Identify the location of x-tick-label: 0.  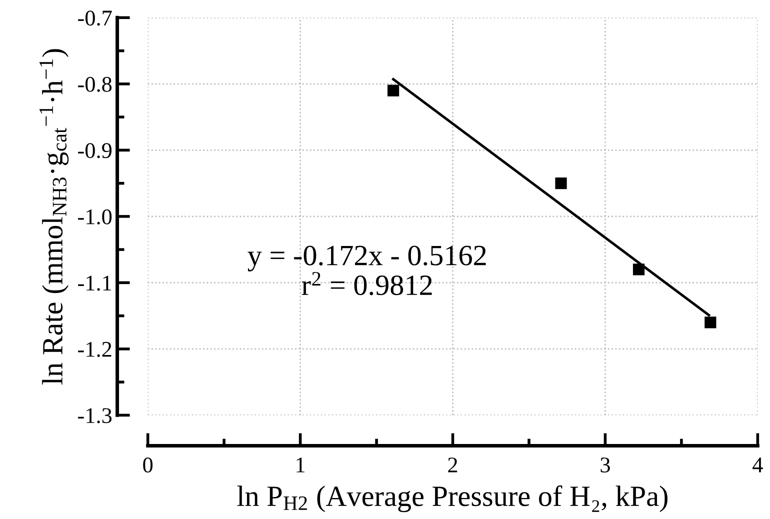
(148, 465).